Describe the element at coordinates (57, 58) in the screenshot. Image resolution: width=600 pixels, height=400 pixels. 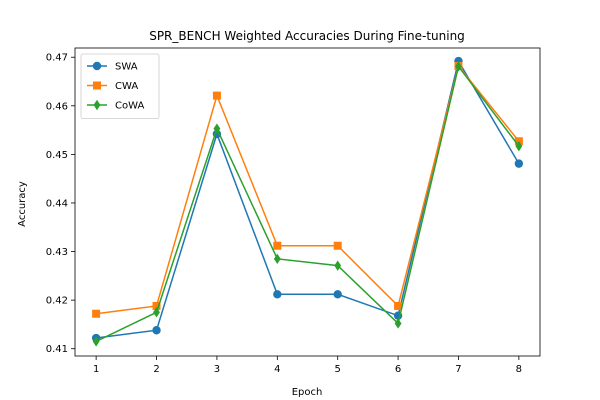
I see `y-tick-label: 0.47` at that location.